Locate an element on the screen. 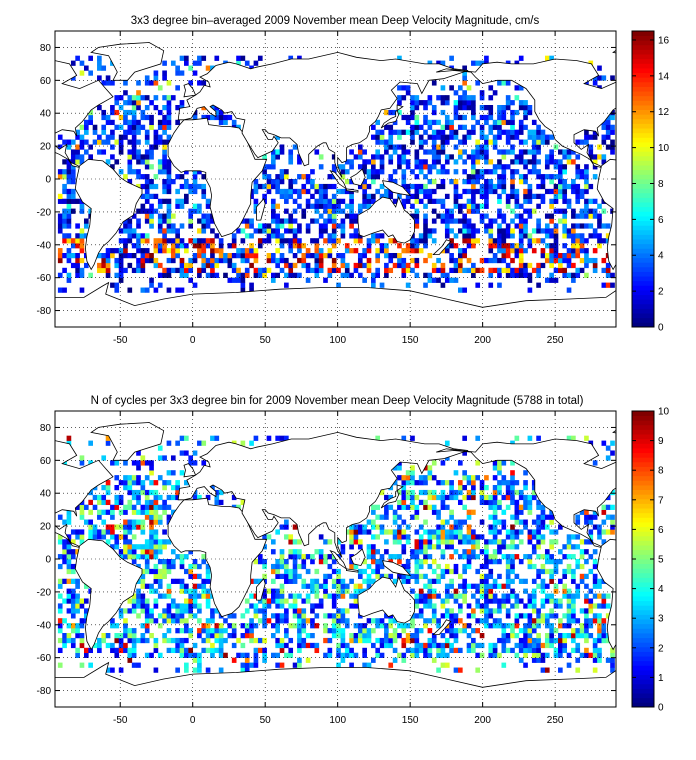  colorbar-segment is located at coordinates (643, 145).